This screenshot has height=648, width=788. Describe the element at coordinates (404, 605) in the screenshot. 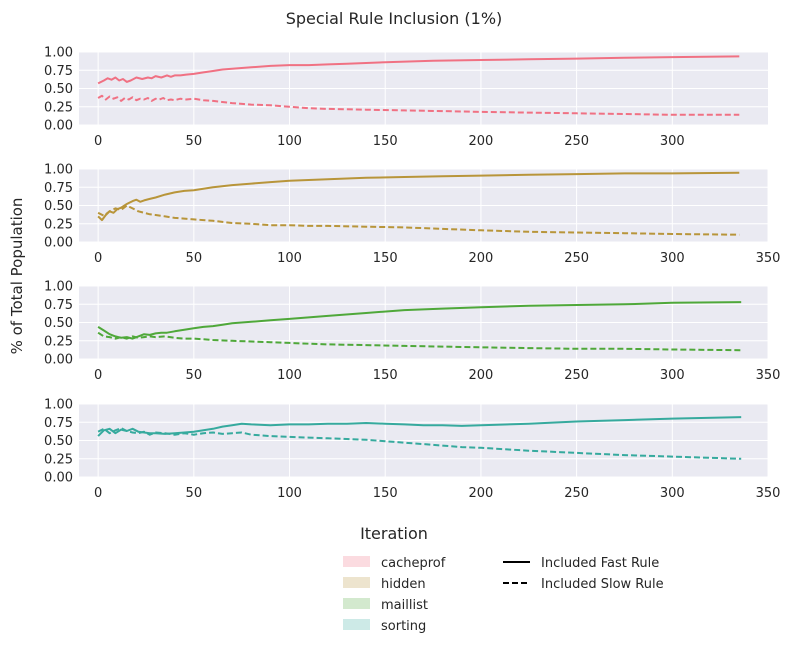

I see `legend-label-maillist: maillist` at that location.